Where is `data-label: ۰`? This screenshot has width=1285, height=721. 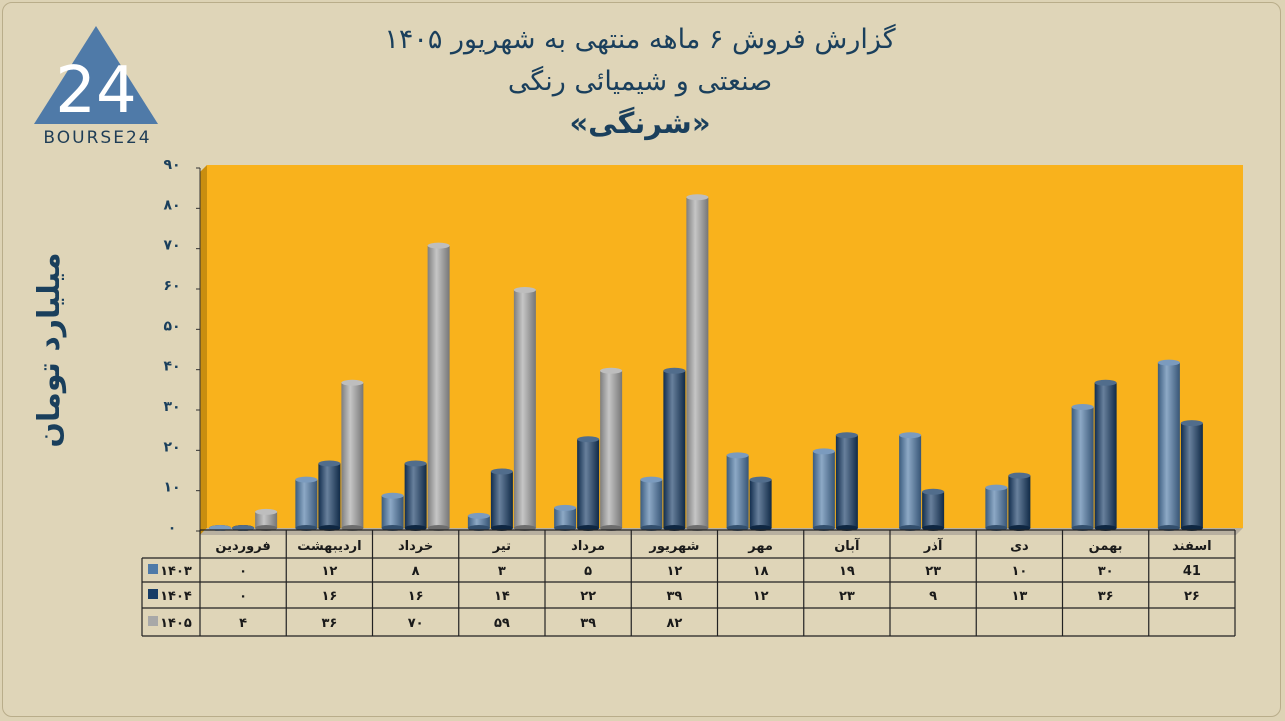
data-label: ۰ is located at coordinates (243, 596).